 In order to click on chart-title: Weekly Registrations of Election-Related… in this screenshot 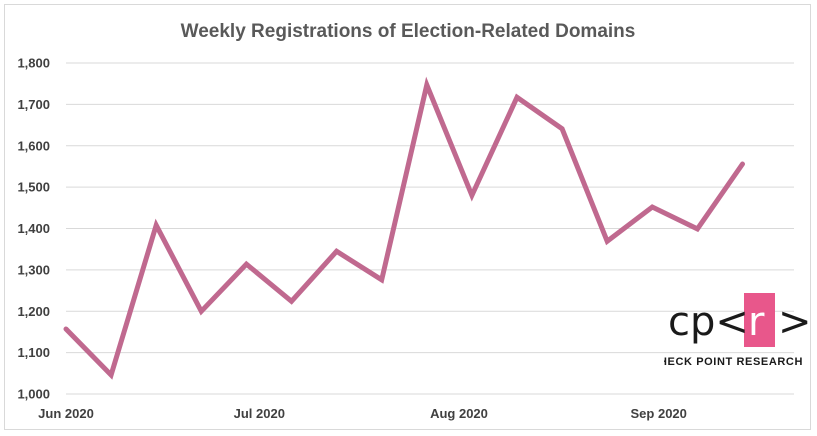, I will do `click(408, 31)`.